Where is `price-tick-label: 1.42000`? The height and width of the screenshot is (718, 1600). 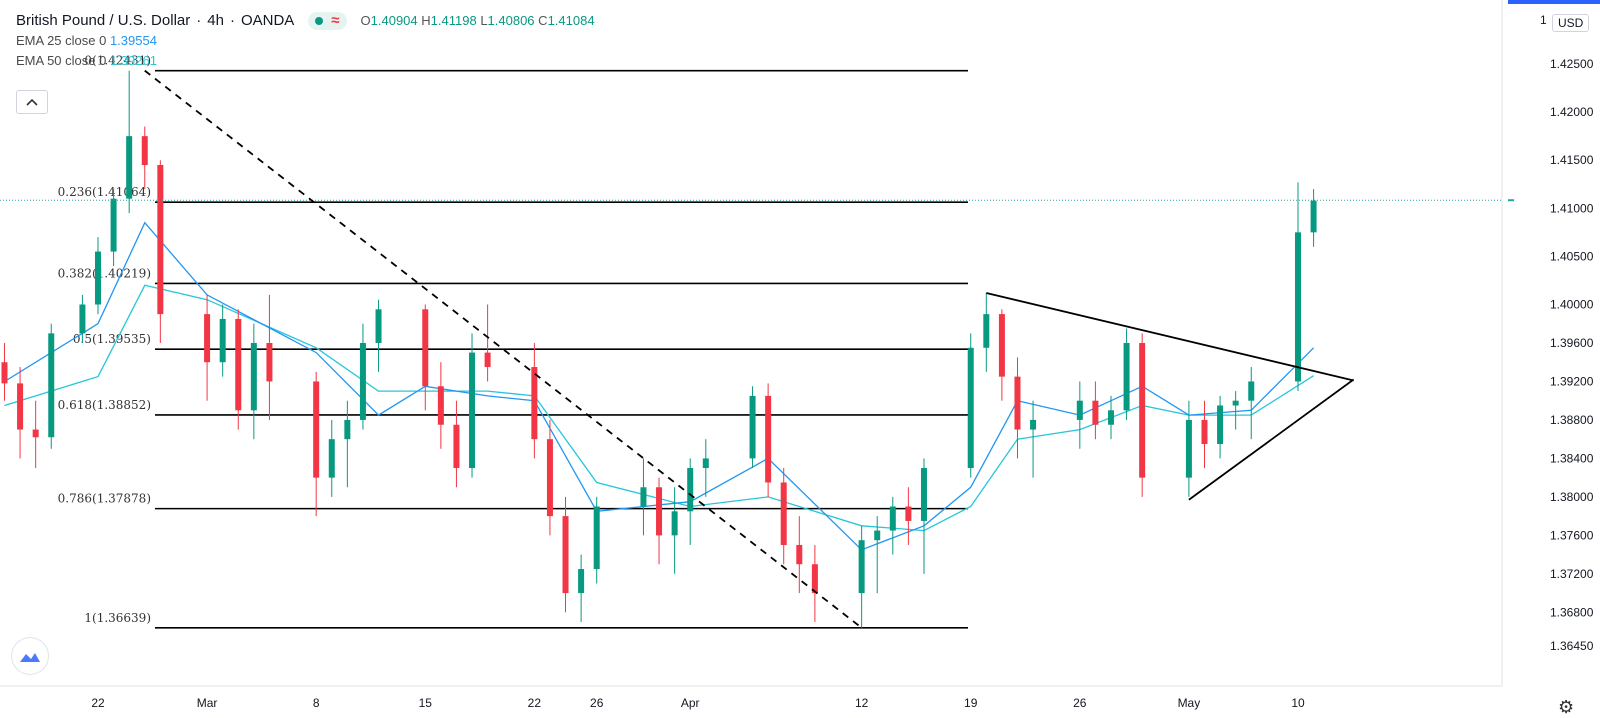
price-tick-label: 1.42000 is located at coordinates (1572, 112).